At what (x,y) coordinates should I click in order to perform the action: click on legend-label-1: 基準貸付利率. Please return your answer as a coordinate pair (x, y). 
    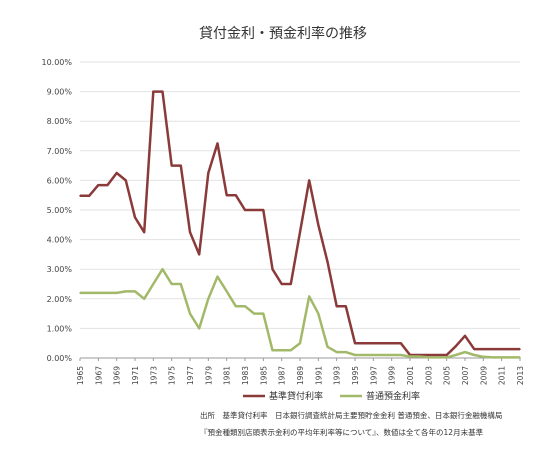
    Looking at the image, I should click on (296, 396).